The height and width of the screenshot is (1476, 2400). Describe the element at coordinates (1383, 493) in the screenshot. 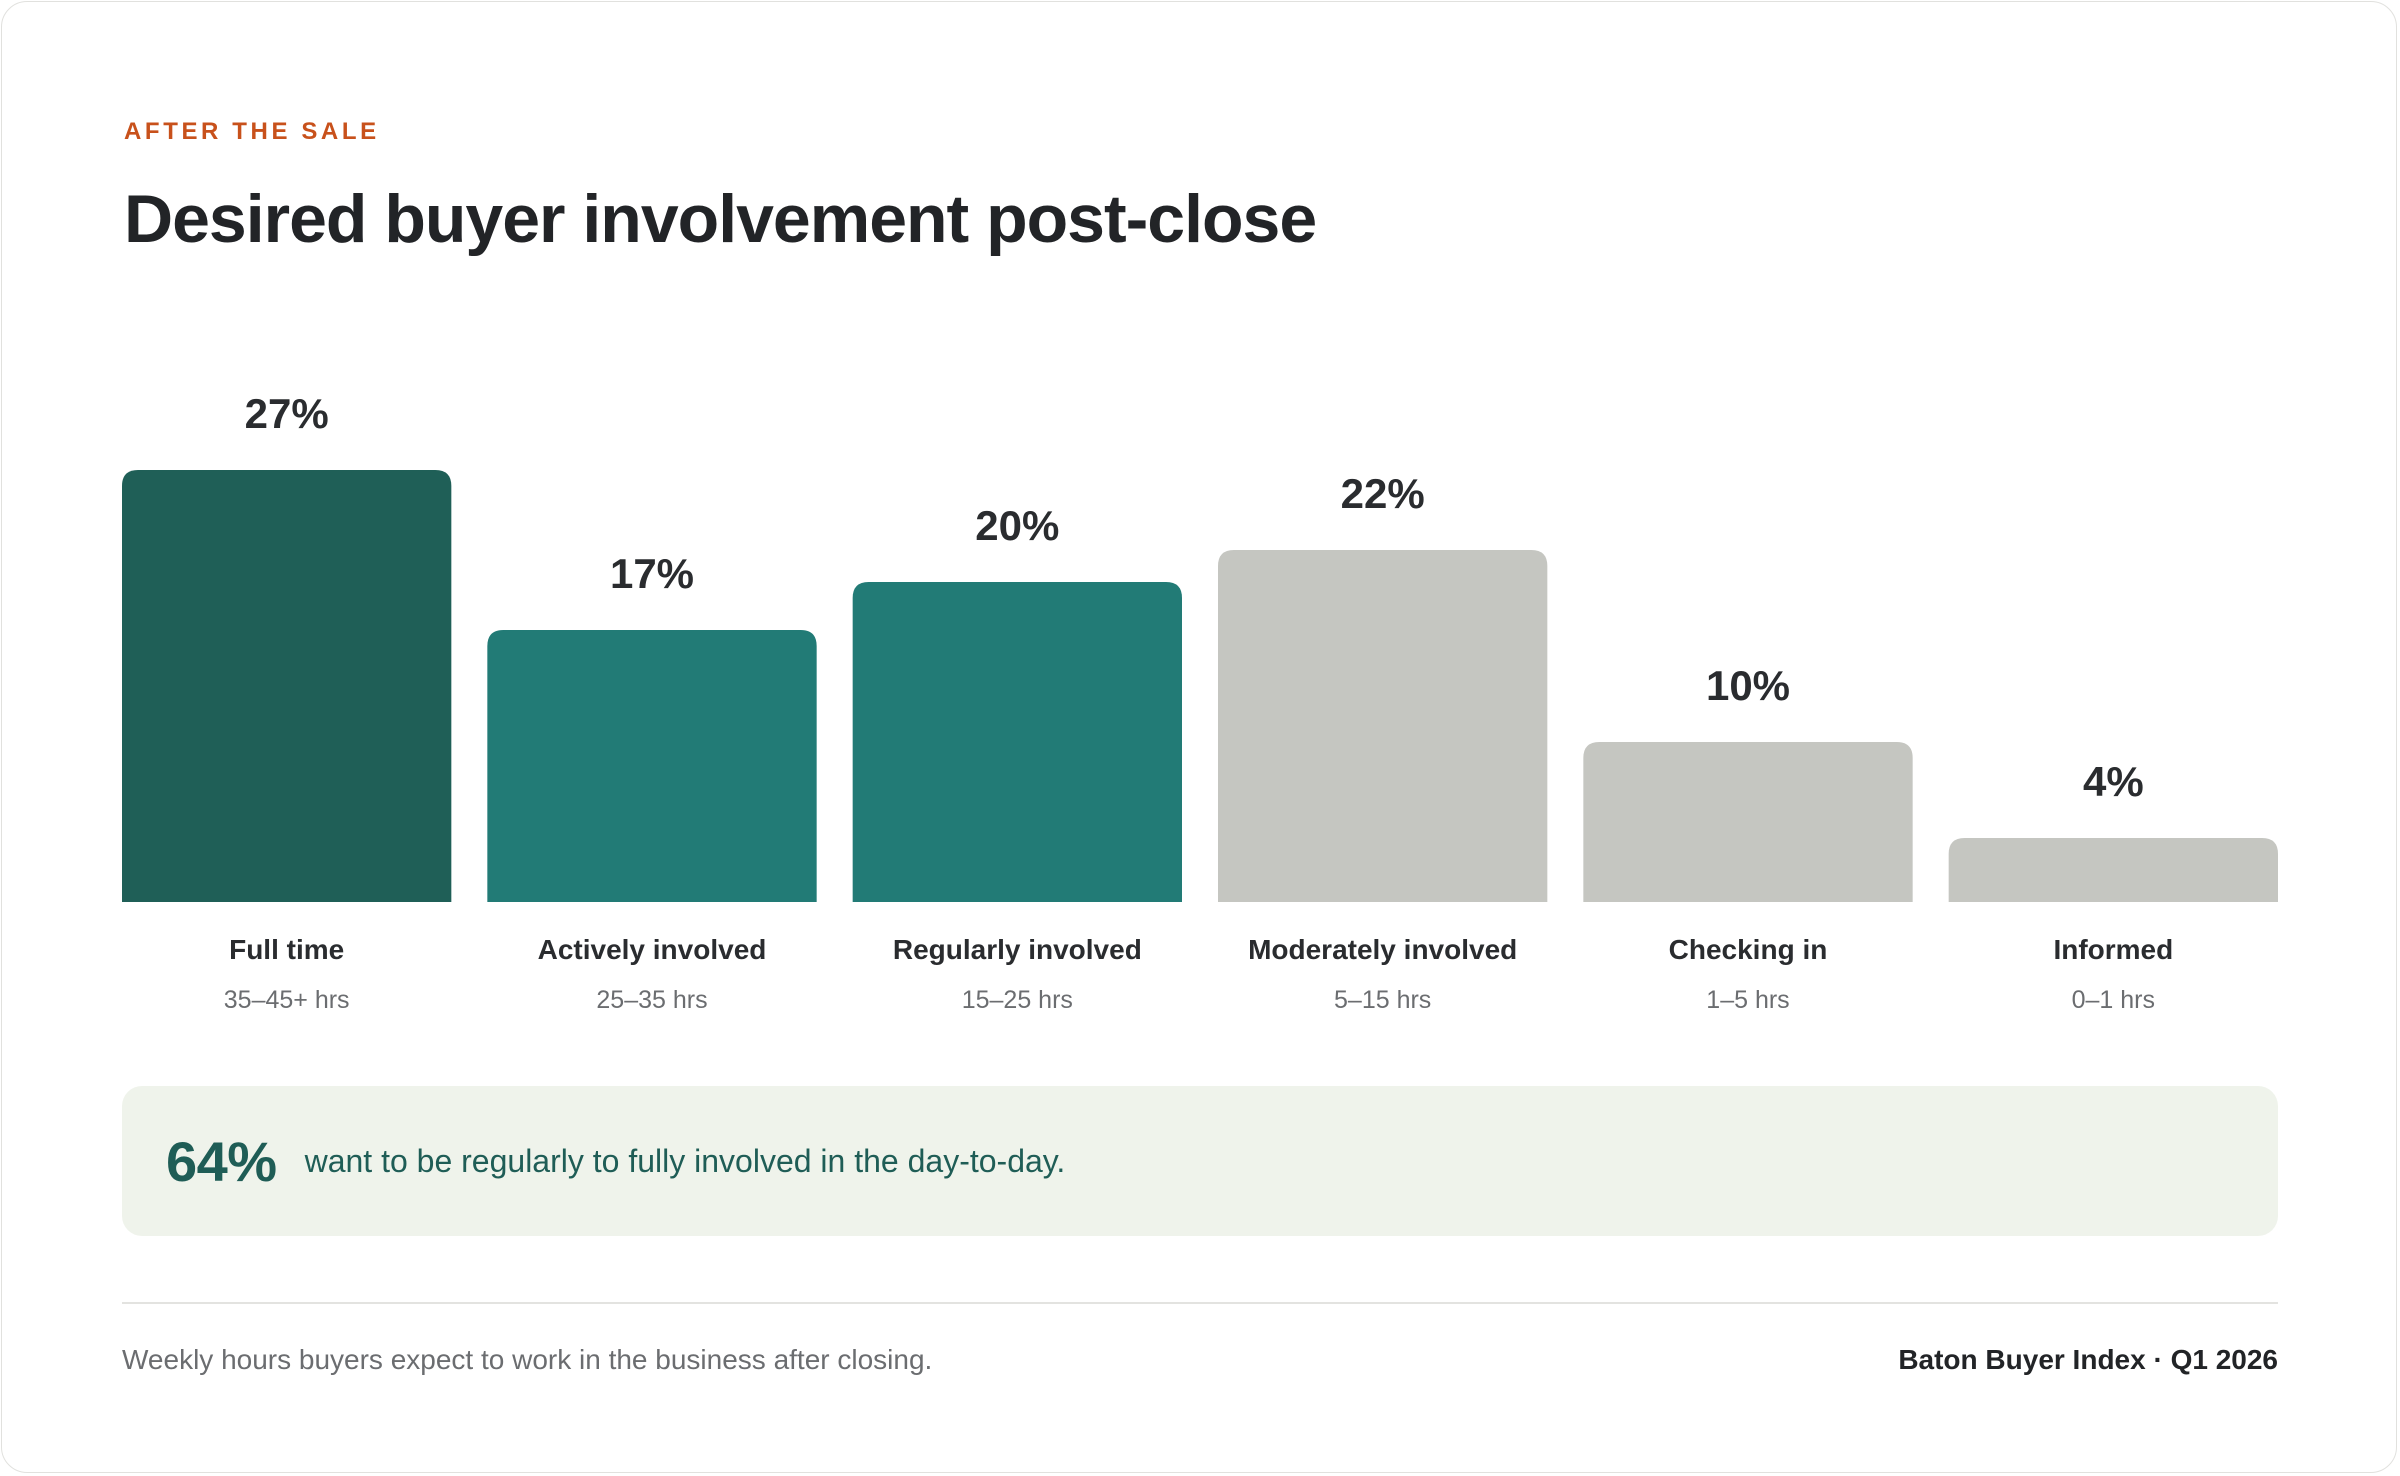

I see `value-label-moderately-involved: 22%` at that location.